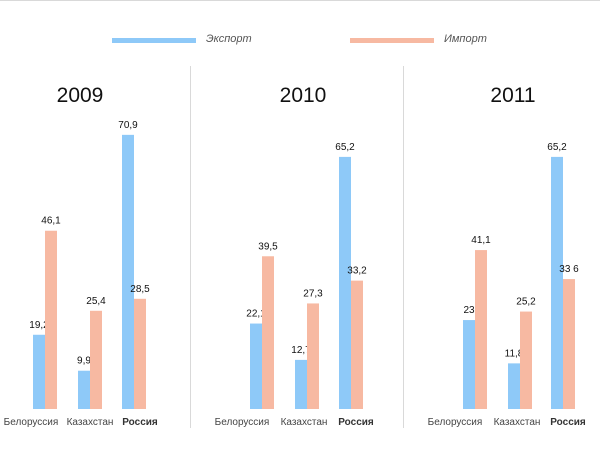 The width and height of the screenshot is (600, 450). What do you see at coordinates (300, 0) in the screenshot?
I see `top-rule` at bounding box center [300, 0].